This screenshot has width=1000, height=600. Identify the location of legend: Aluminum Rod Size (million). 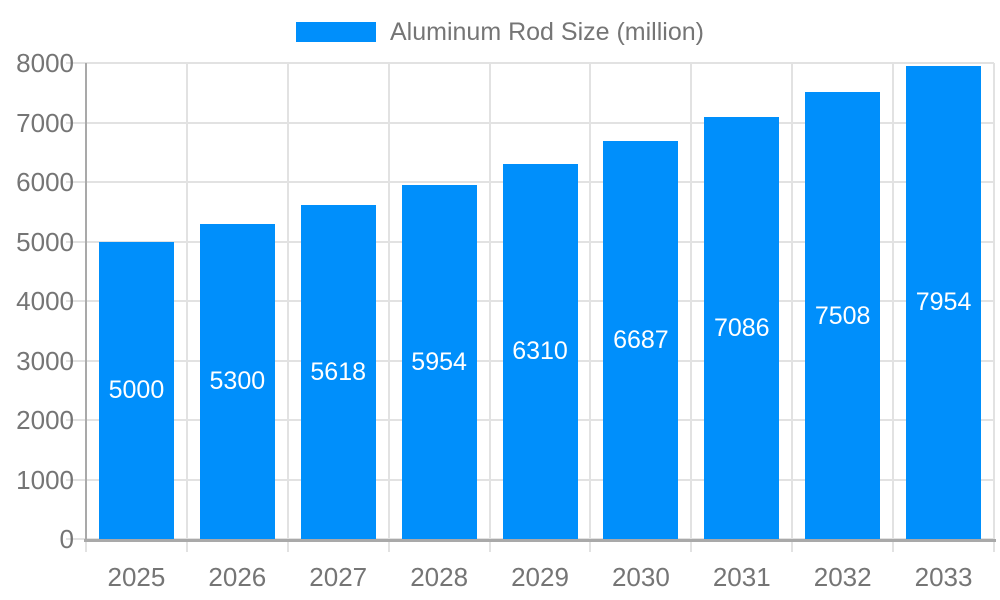
(500, 32).